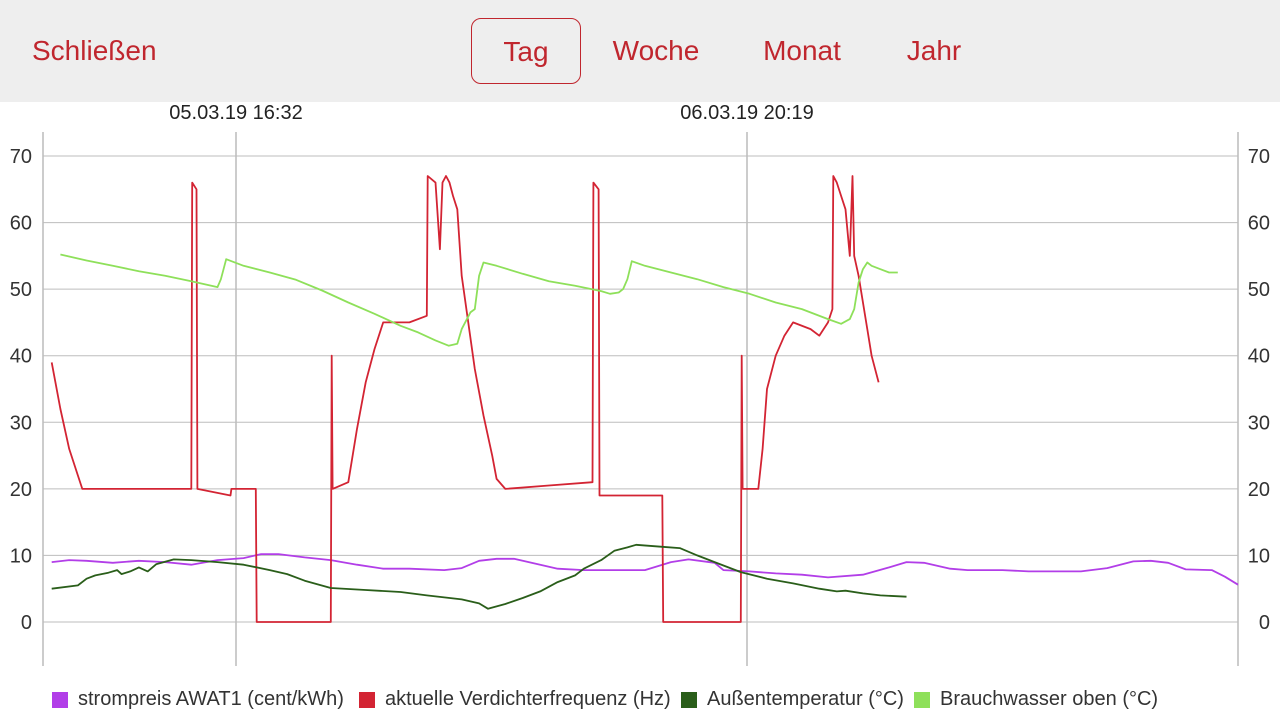  I want to click on legend-item-strompreis: strompreis AWAT1 (cent/kWh), so click(198, 699).